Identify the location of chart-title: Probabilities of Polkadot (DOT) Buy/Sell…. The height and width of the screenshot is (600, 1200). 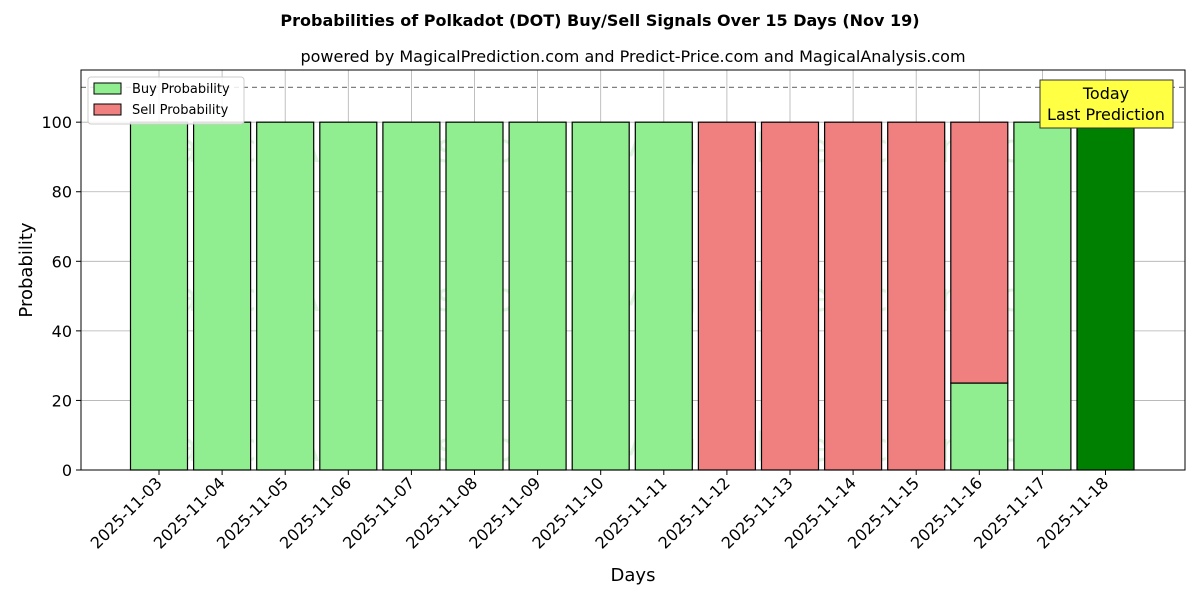
(599, 20).